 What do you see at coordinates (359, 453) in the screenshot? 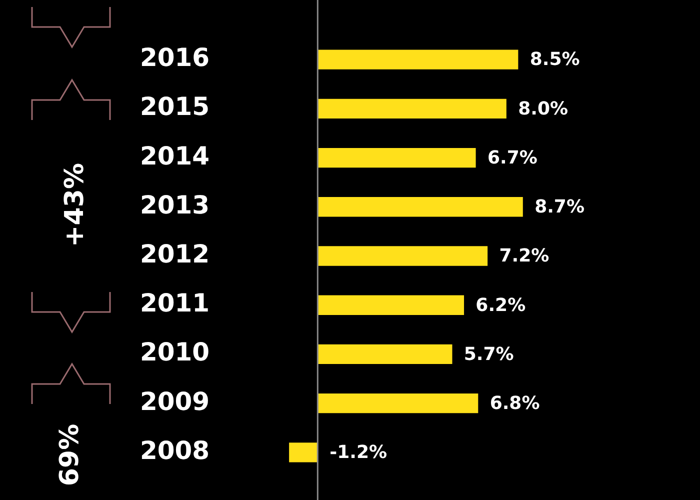
I see `data-label: -1.2%` at bounding box center [359, 453].